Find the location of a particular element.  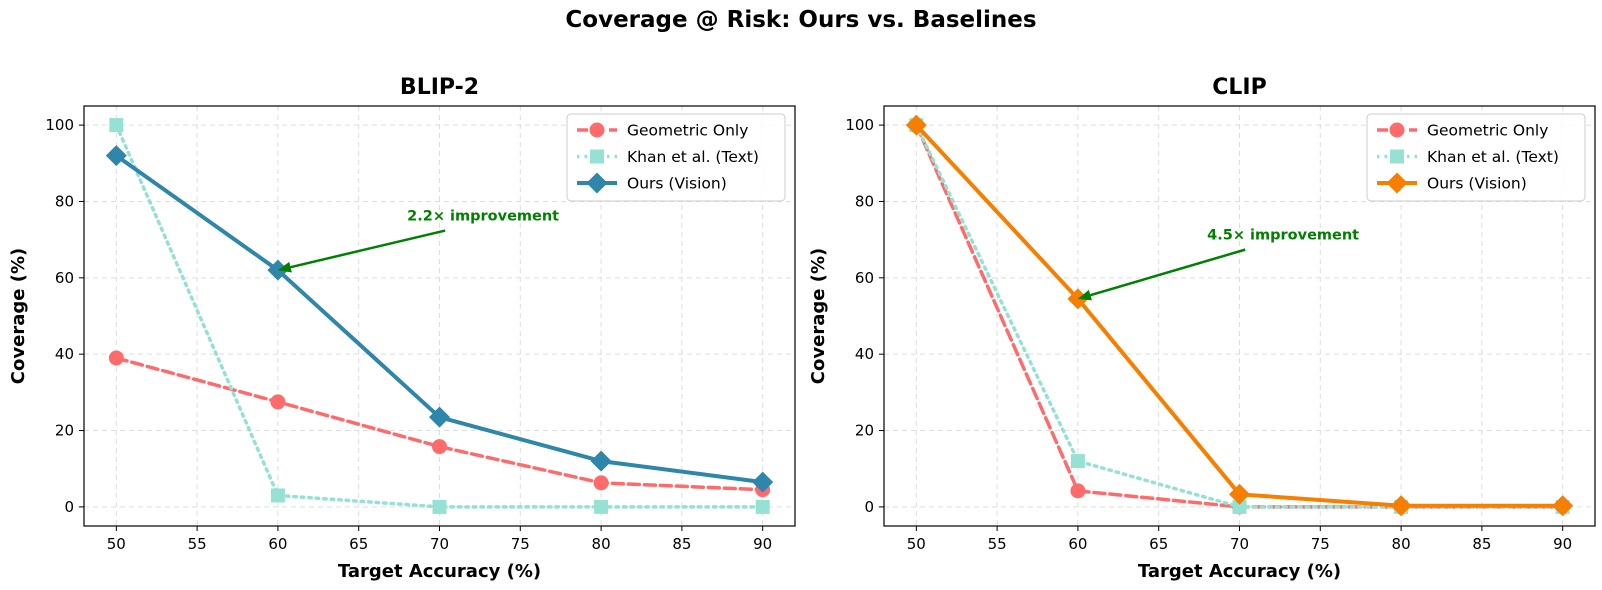

annotation-text: 4.5× improvement is located at coordinates (1283, 236).